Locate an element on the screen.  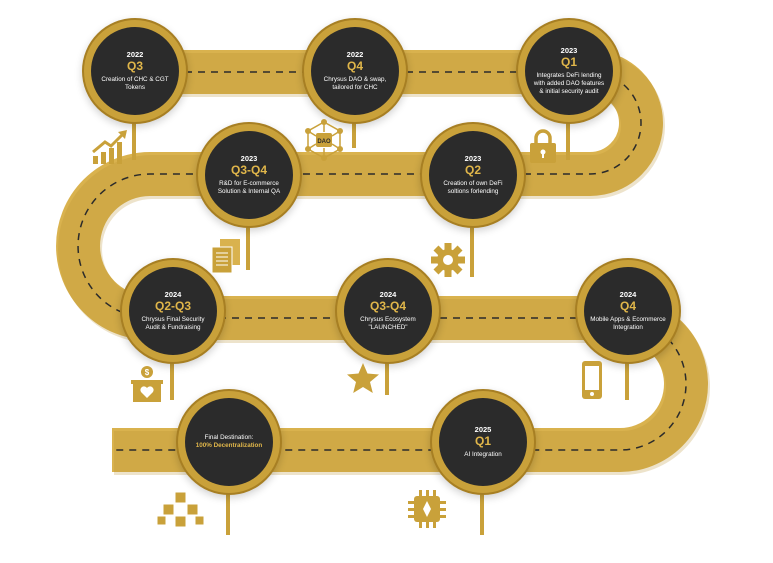
growth-chart-icon is located at coordinates (109, 147).